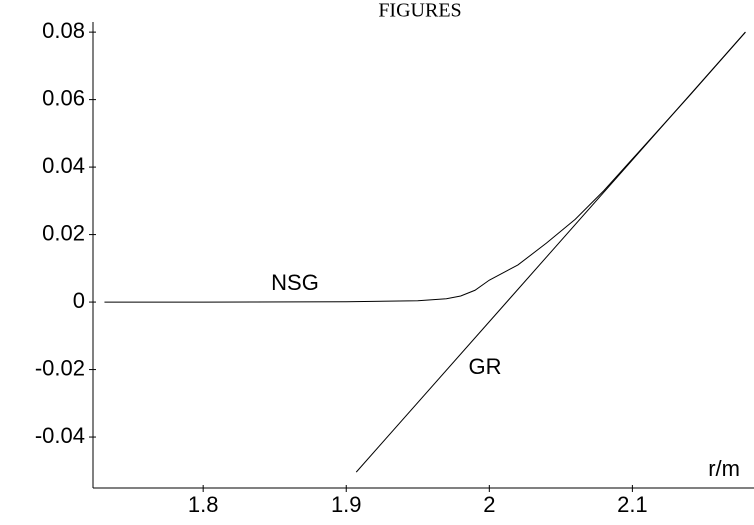 This screenshot has width=754, height=525. What do you see at coordinates (203, 504) in the screenshot?
I see `x-tick-label: 1.8` at bounding box center [203, 504].